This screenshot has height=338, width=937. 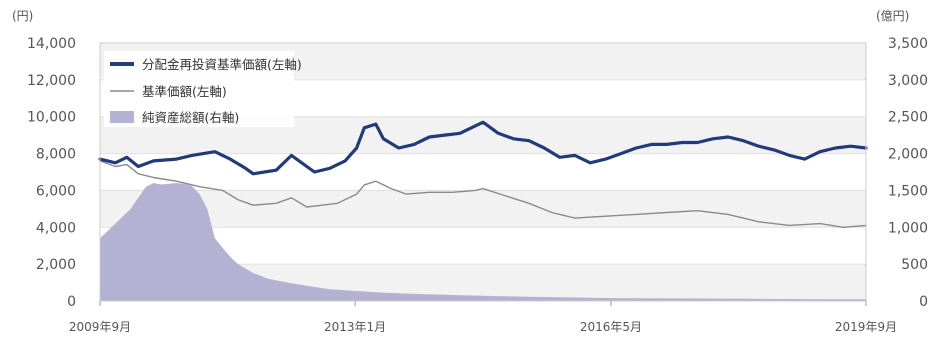 I want to click on legend-label: 基準価額(左軸), so click(x=184, y=91).